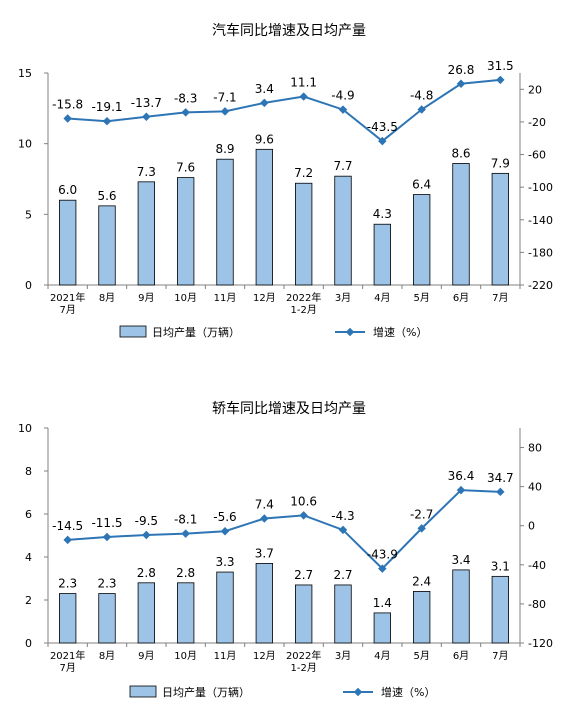  Describe the element at coordinates (421, 514) in the screenshot. I see `line-data-label: -2.7` at that location.